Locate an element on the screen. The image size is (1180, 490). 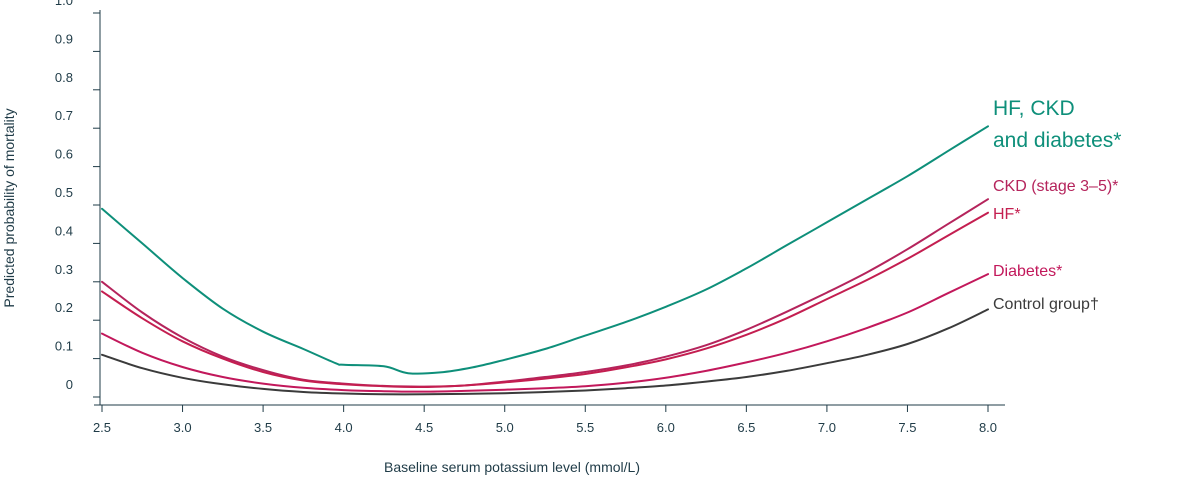
y-tick-label: 0.4 is located at coordinates (64, 230).